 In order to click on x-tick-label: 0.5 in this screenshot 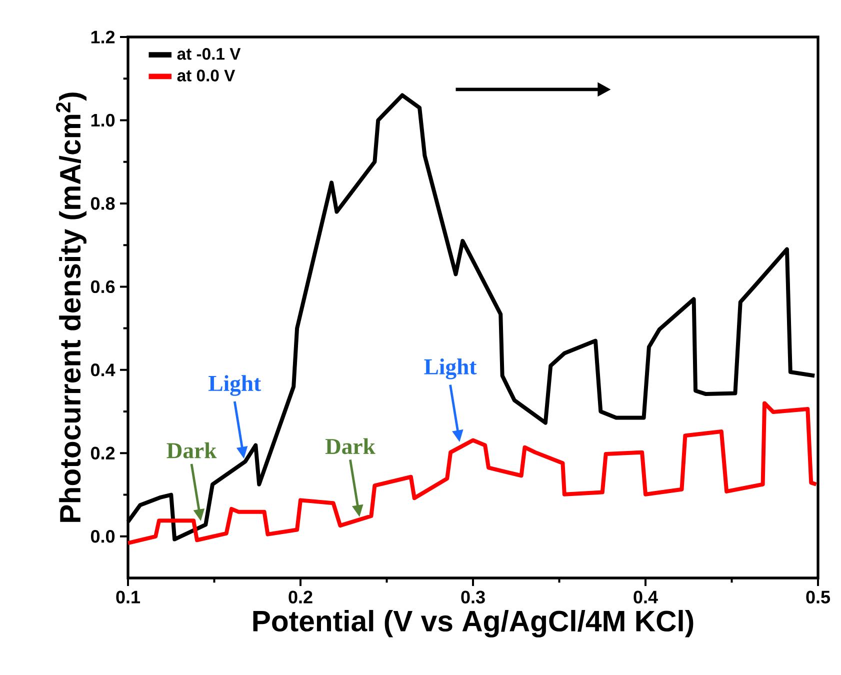, I will do `click(818, 597)`.